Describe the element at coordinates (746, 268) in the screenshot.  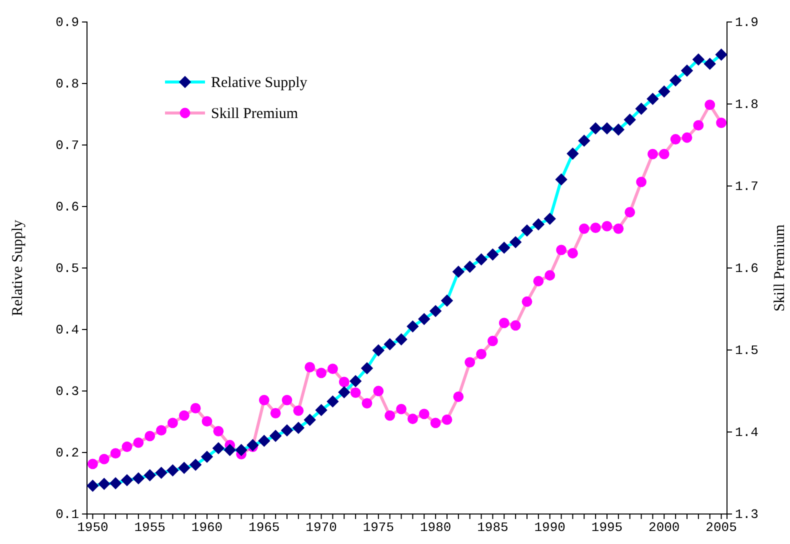
I see `y2-tick-label: 1.6` at that location.